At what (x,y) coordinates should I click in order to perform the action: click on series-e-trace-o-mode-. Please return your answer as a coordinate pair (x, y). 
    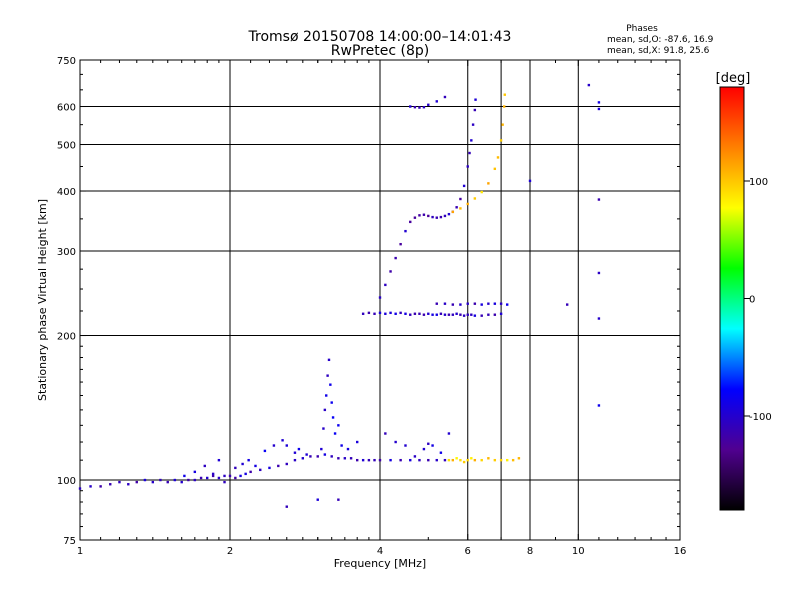
    Looking at the image, I should click on (262, 471).